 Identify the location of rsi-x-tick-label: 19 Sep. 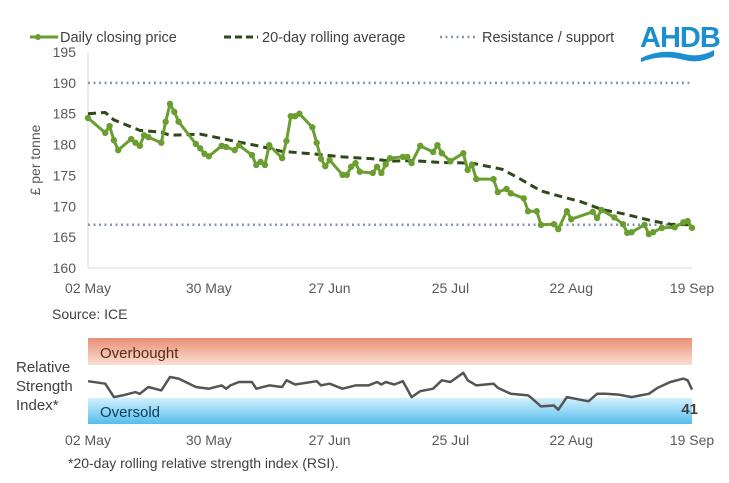
(692, 440).